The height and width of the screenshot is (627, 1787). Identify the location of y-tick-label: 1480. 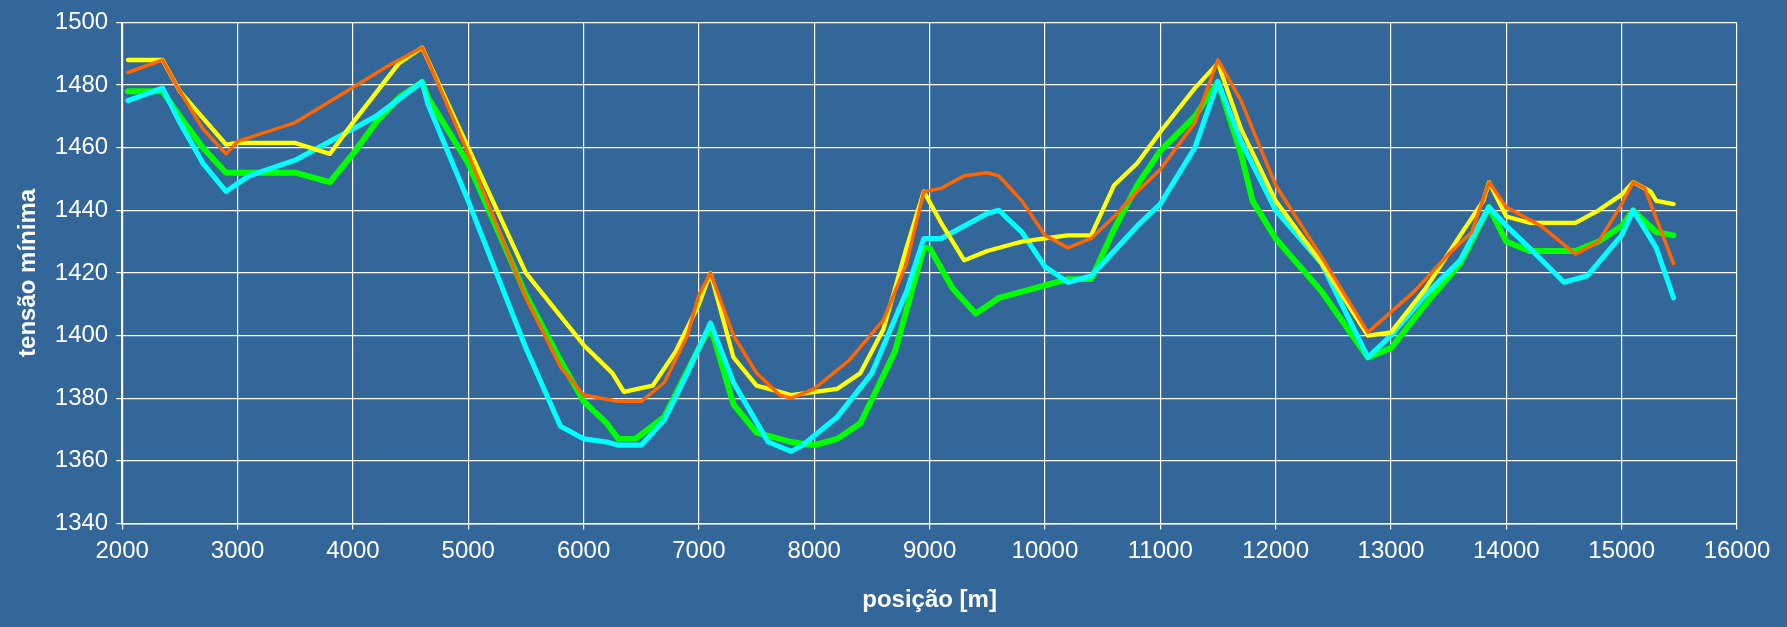
(81, 83).